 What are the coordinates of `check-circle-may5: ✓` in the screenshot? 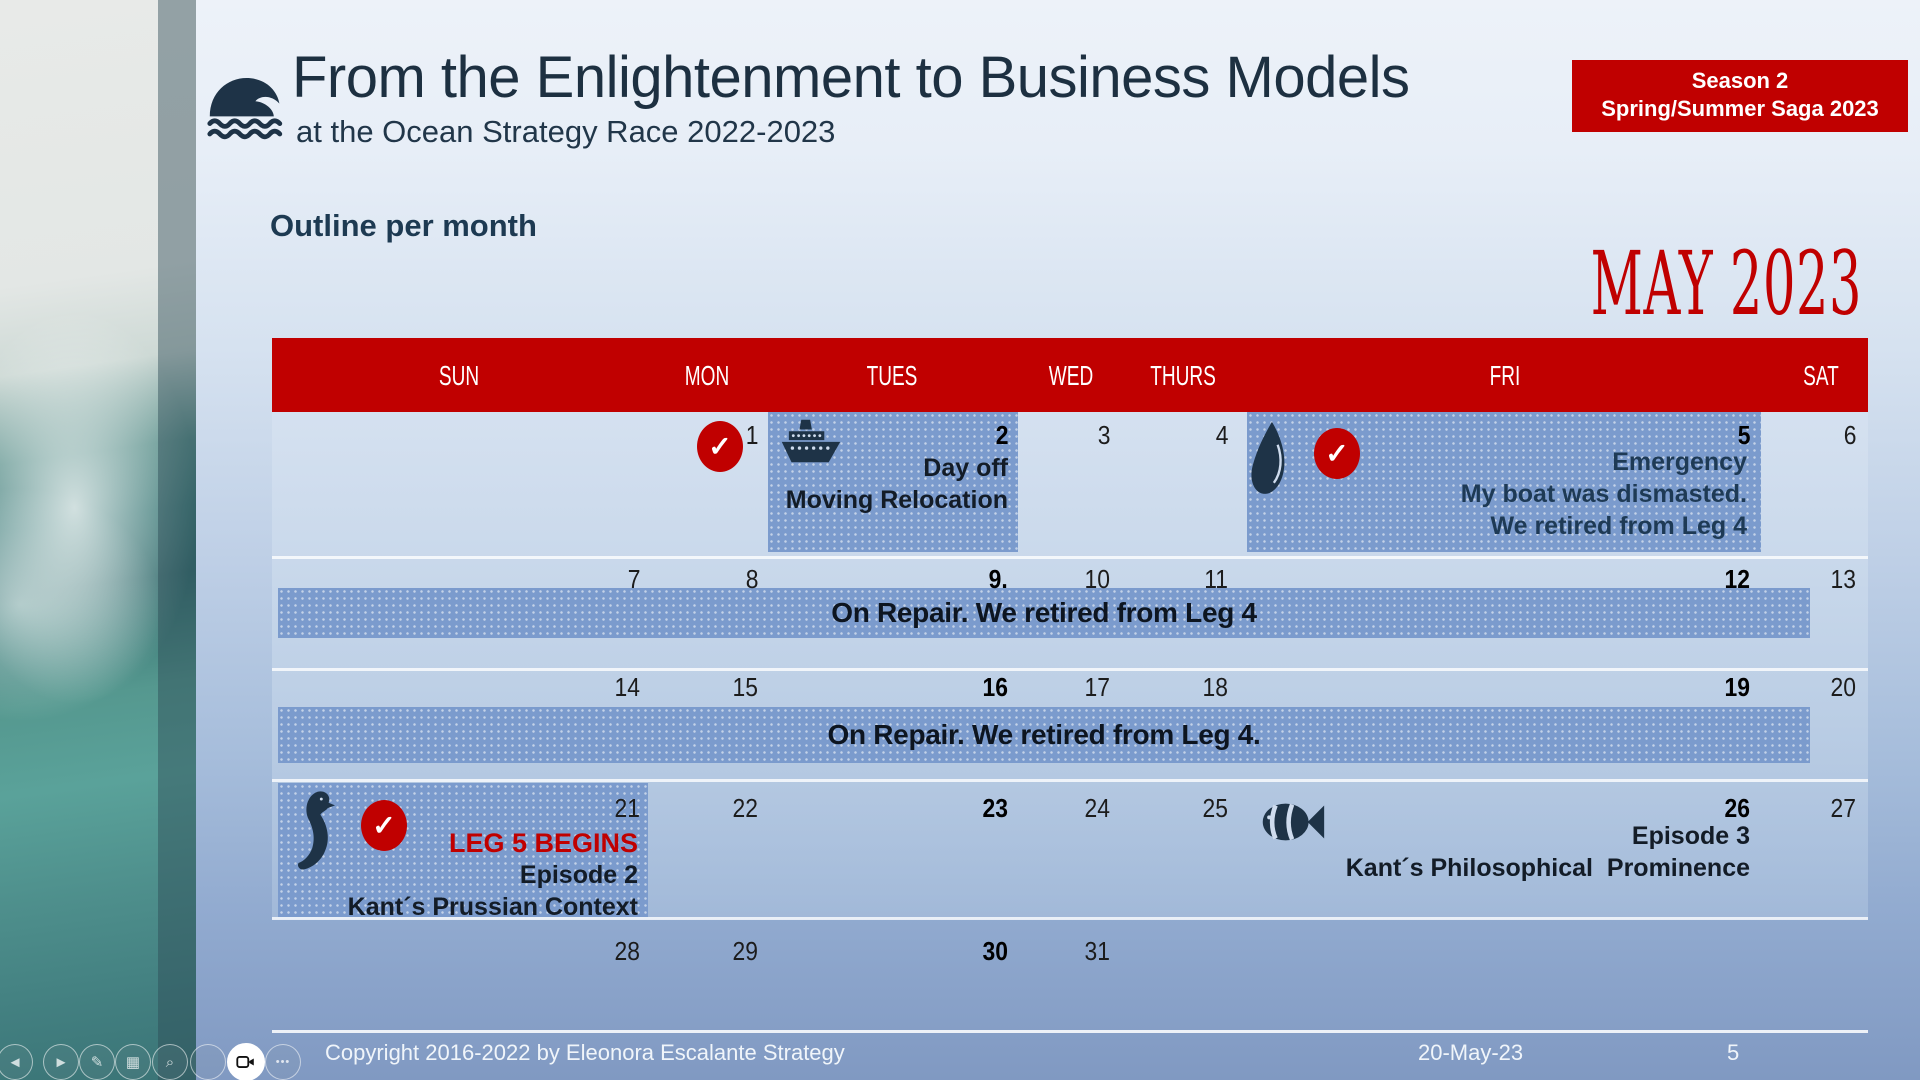 It's located at (1337, 453).